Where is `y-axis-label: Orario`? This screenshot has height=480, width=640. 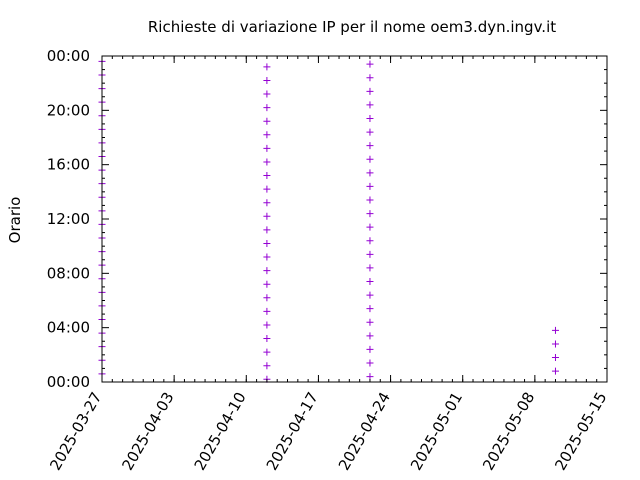
y-axis-label: Orario is located at coordinates (15, 220).